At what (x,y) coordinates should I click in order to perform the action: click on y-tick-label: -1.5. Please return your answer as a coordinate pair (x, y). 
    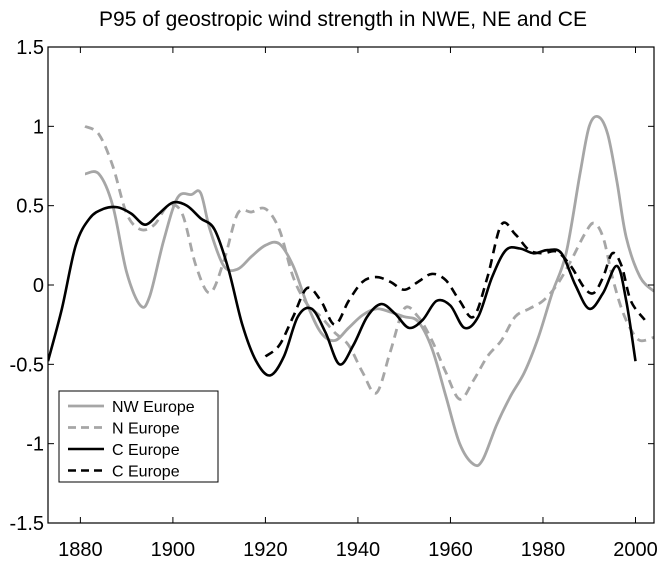
    Looking at the image, I should click on (27, 524).